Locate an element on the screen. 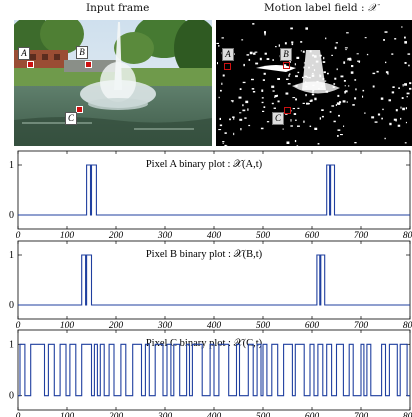 This screenshot has width=412, height=417. x-tick-label: 200 is located at coordinates (116, 236).